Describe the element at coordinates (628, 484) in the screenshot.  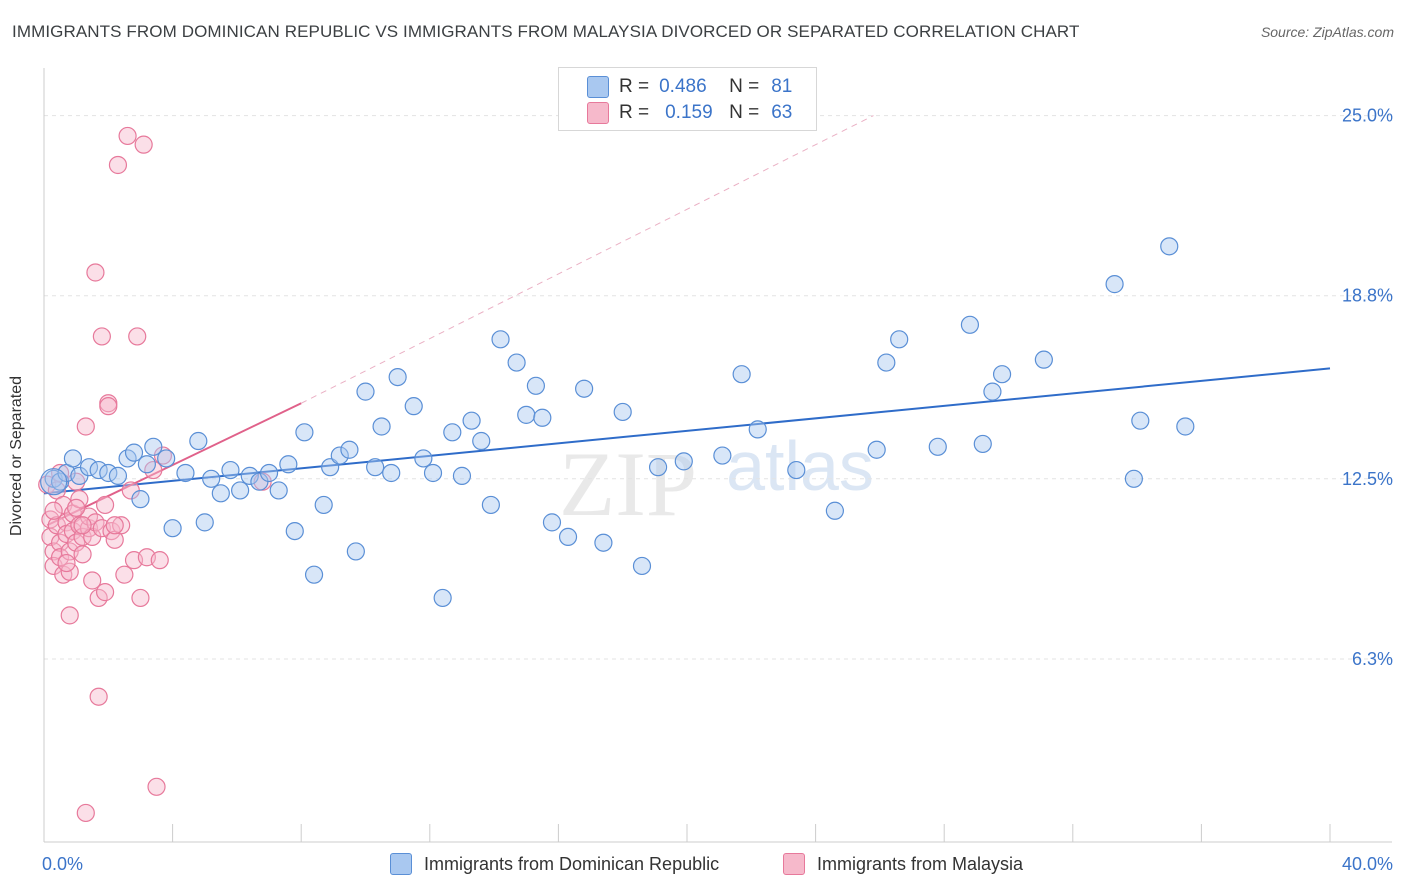
I see `watermark-zip: ZIP` at that location.